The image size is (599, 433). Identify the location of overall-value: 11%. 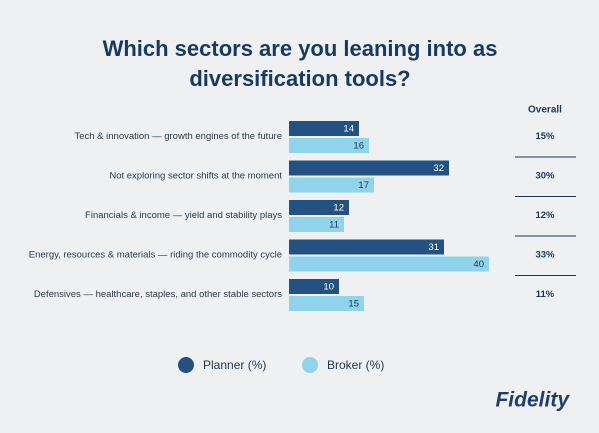
(545, 294).